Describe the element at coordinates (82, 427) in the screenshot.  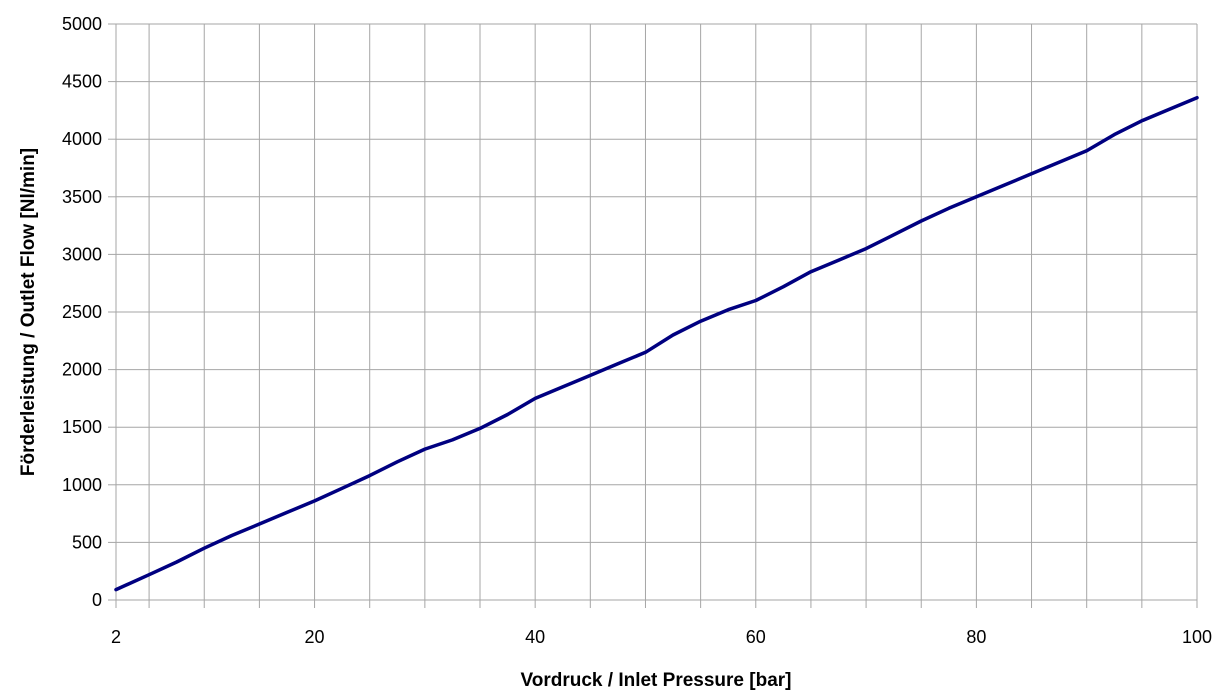
I see `y-tick-label: 1500` at that location.